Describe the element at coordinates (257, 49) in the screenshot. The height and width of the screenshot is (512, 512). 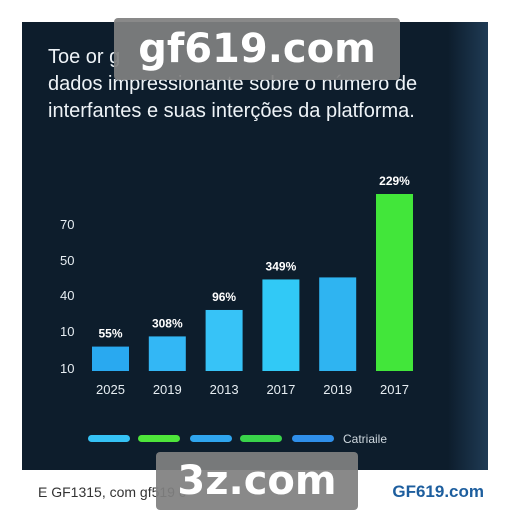
I see `watermark-top: gf619.com` at that location.